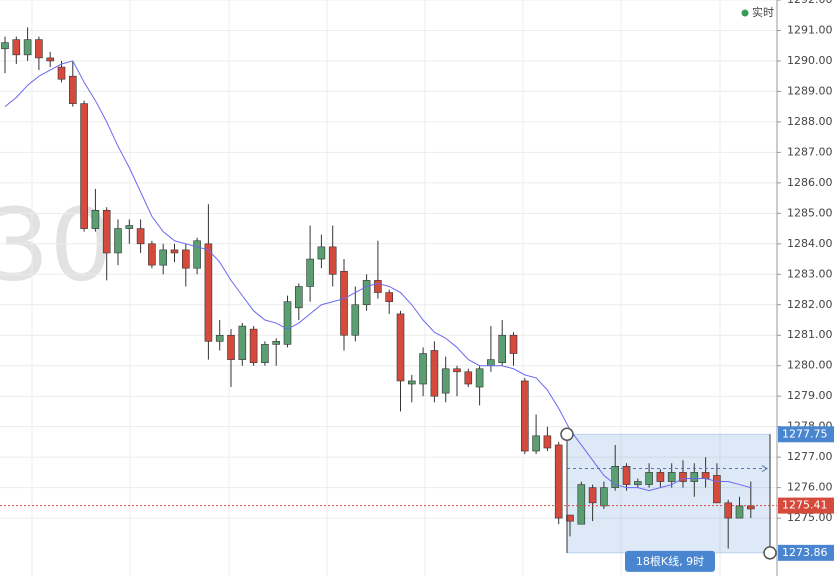 The height and width of the screenshot is (576, 837). What do you see at coordinates (810, 121) in the screenshot?
I see `y-tick-label: 1288.00` at bounding box center [810, 121].